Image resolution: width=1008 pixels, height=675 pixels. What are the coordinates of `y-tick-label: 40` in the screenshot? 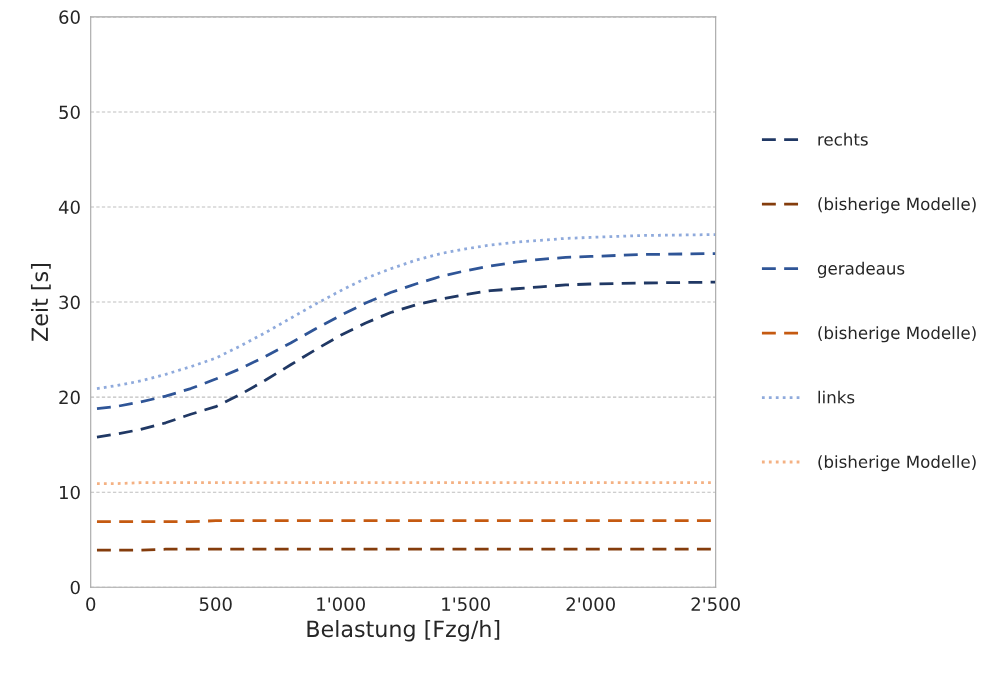 It's located at (69, 207).